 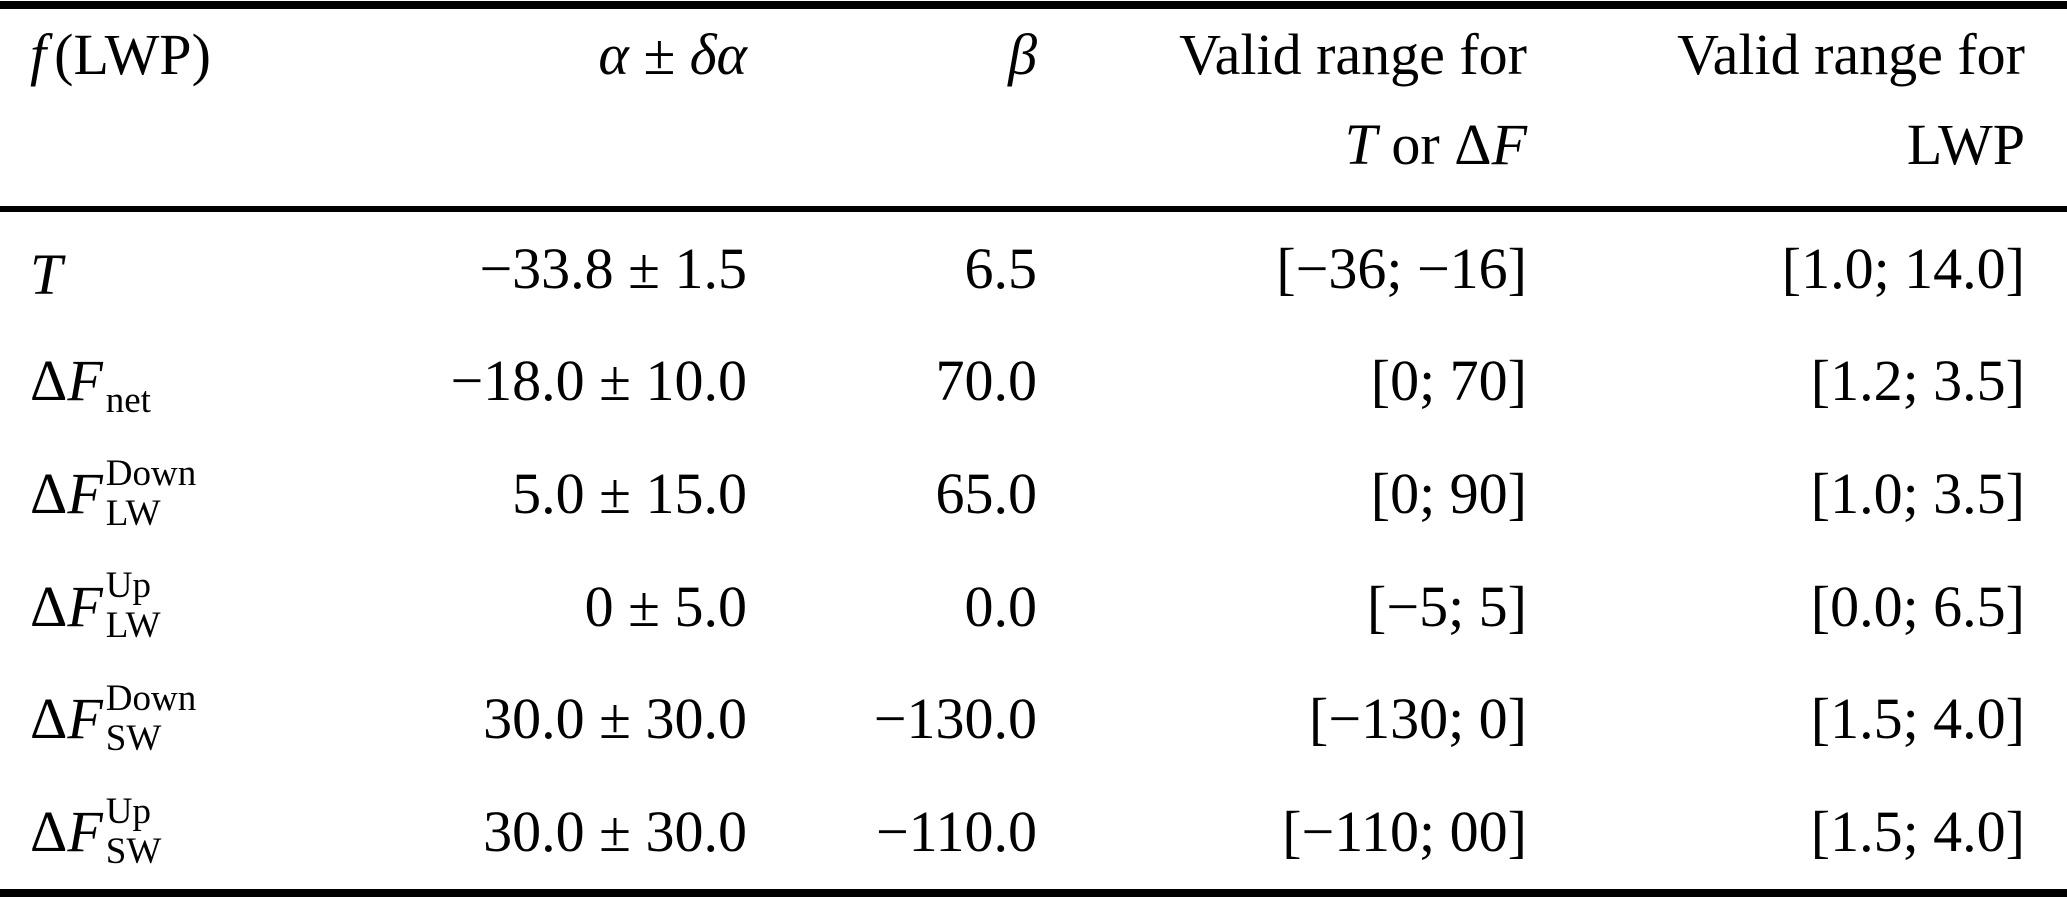 I want to click on label-supsub: Up LW, so click(x=133, y=606).